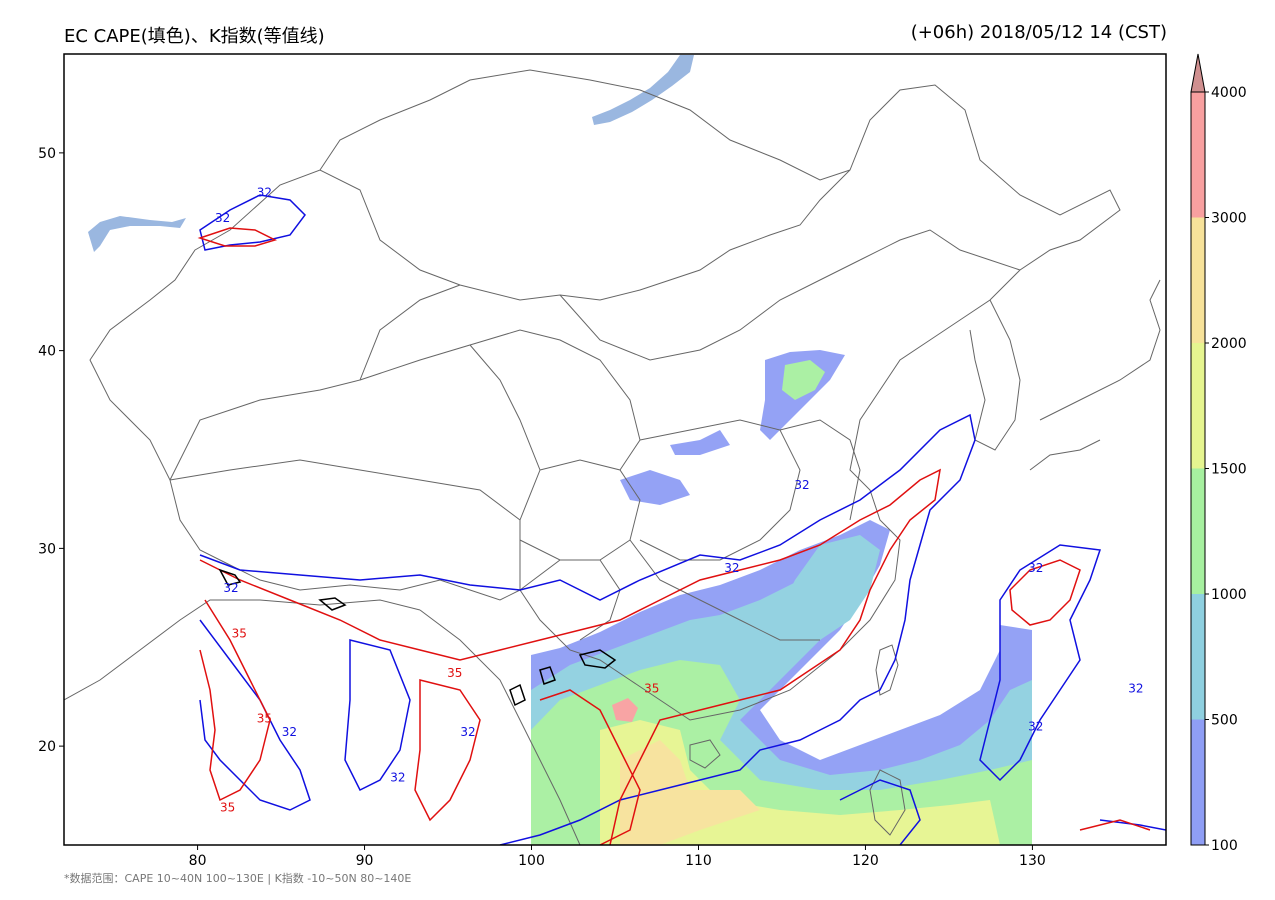 The width and height of the screenshot is (1275, 900). I want to click on province-central, so click(720, 490).